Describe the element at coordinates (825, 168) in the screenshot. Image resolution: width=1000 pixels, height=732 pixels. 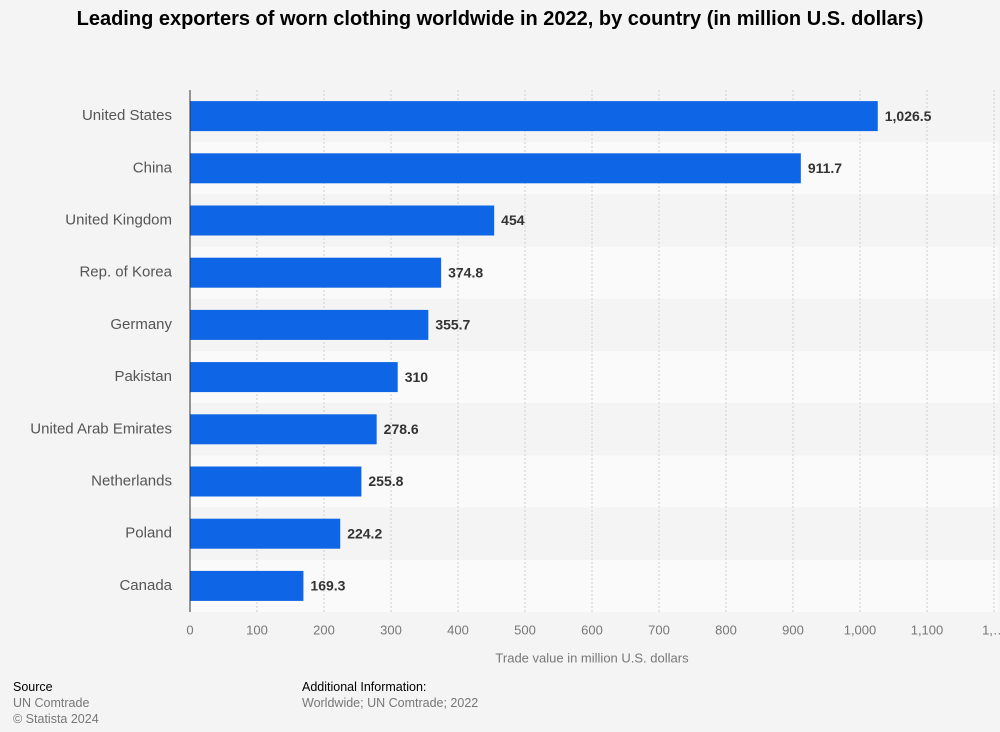
I see `value-label: 911.7` at that location.